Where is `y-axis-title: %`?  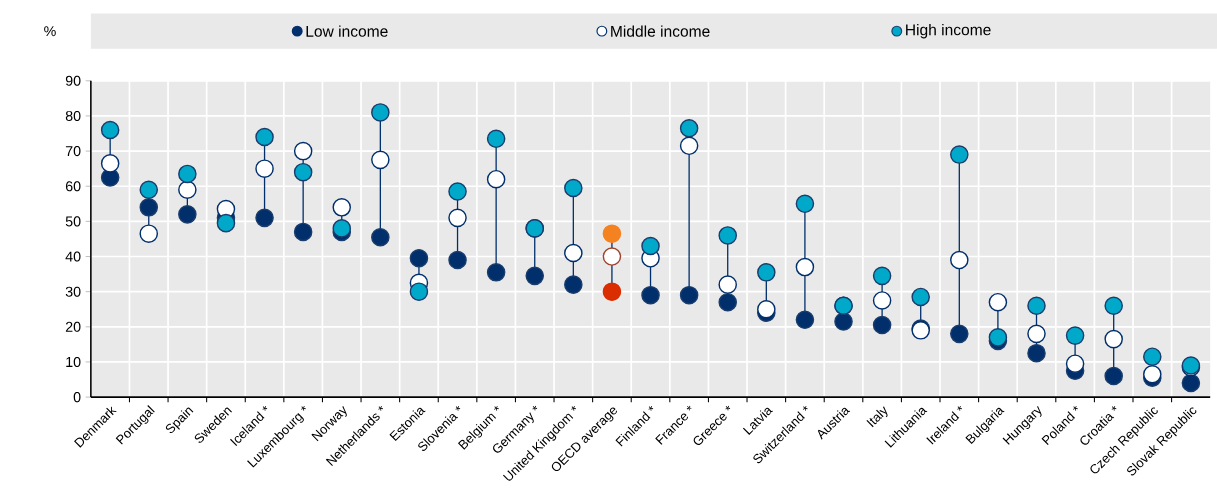 y-axis-title: % is located at coordinates (50, 31).